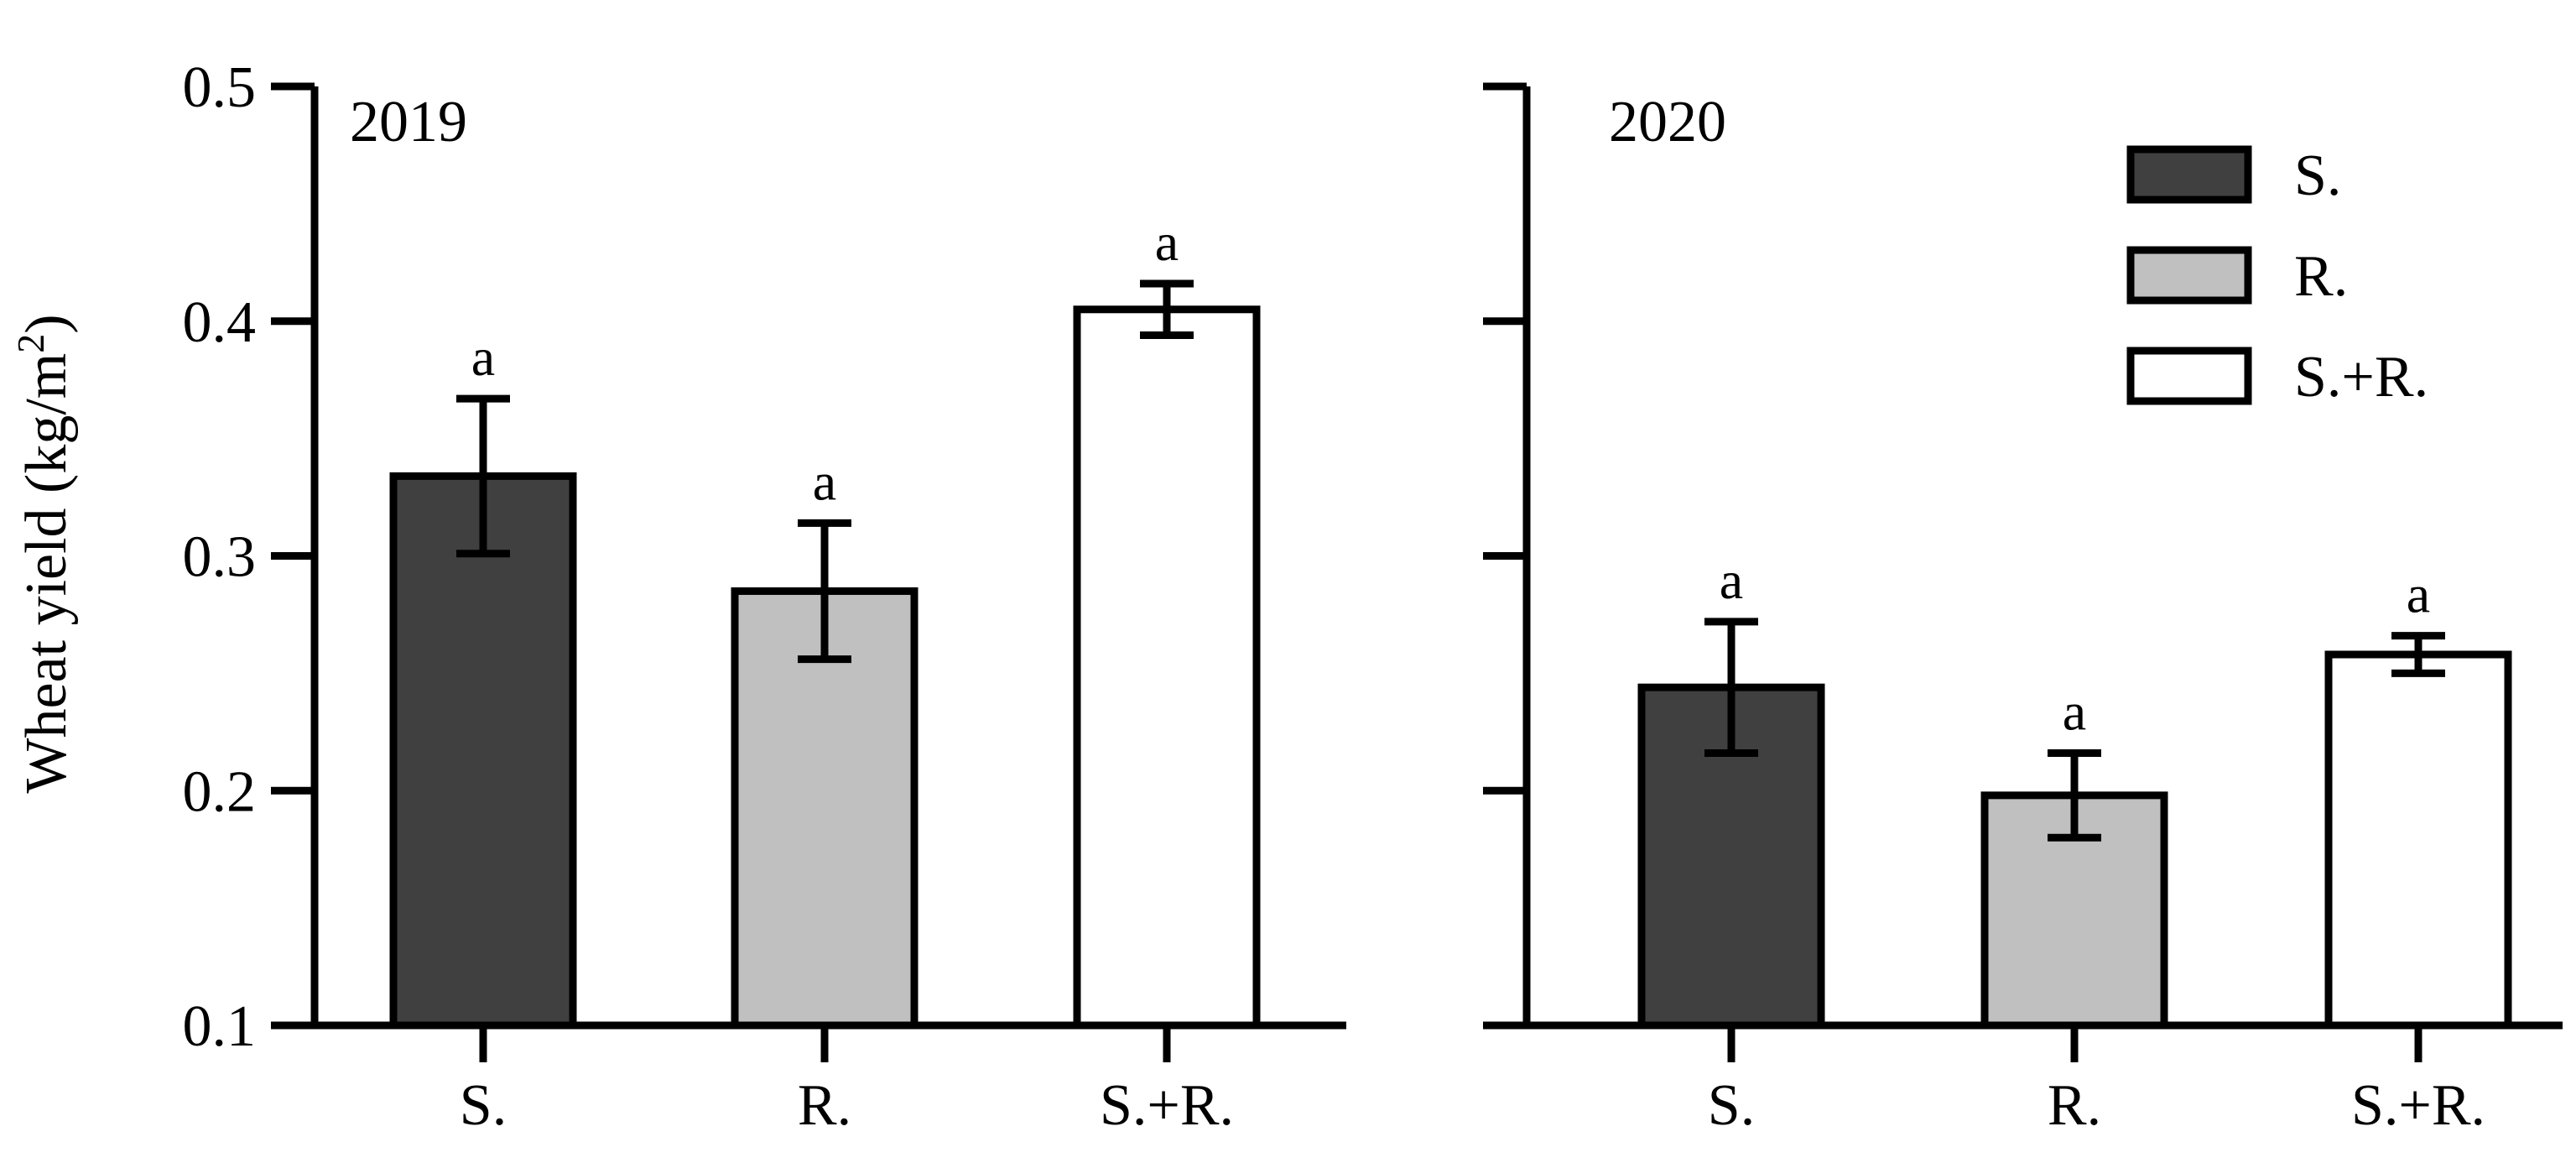  Describe the element at coordinates (220, 87) in the screenshot. I see `y-tick-label: 0.5` at that location.